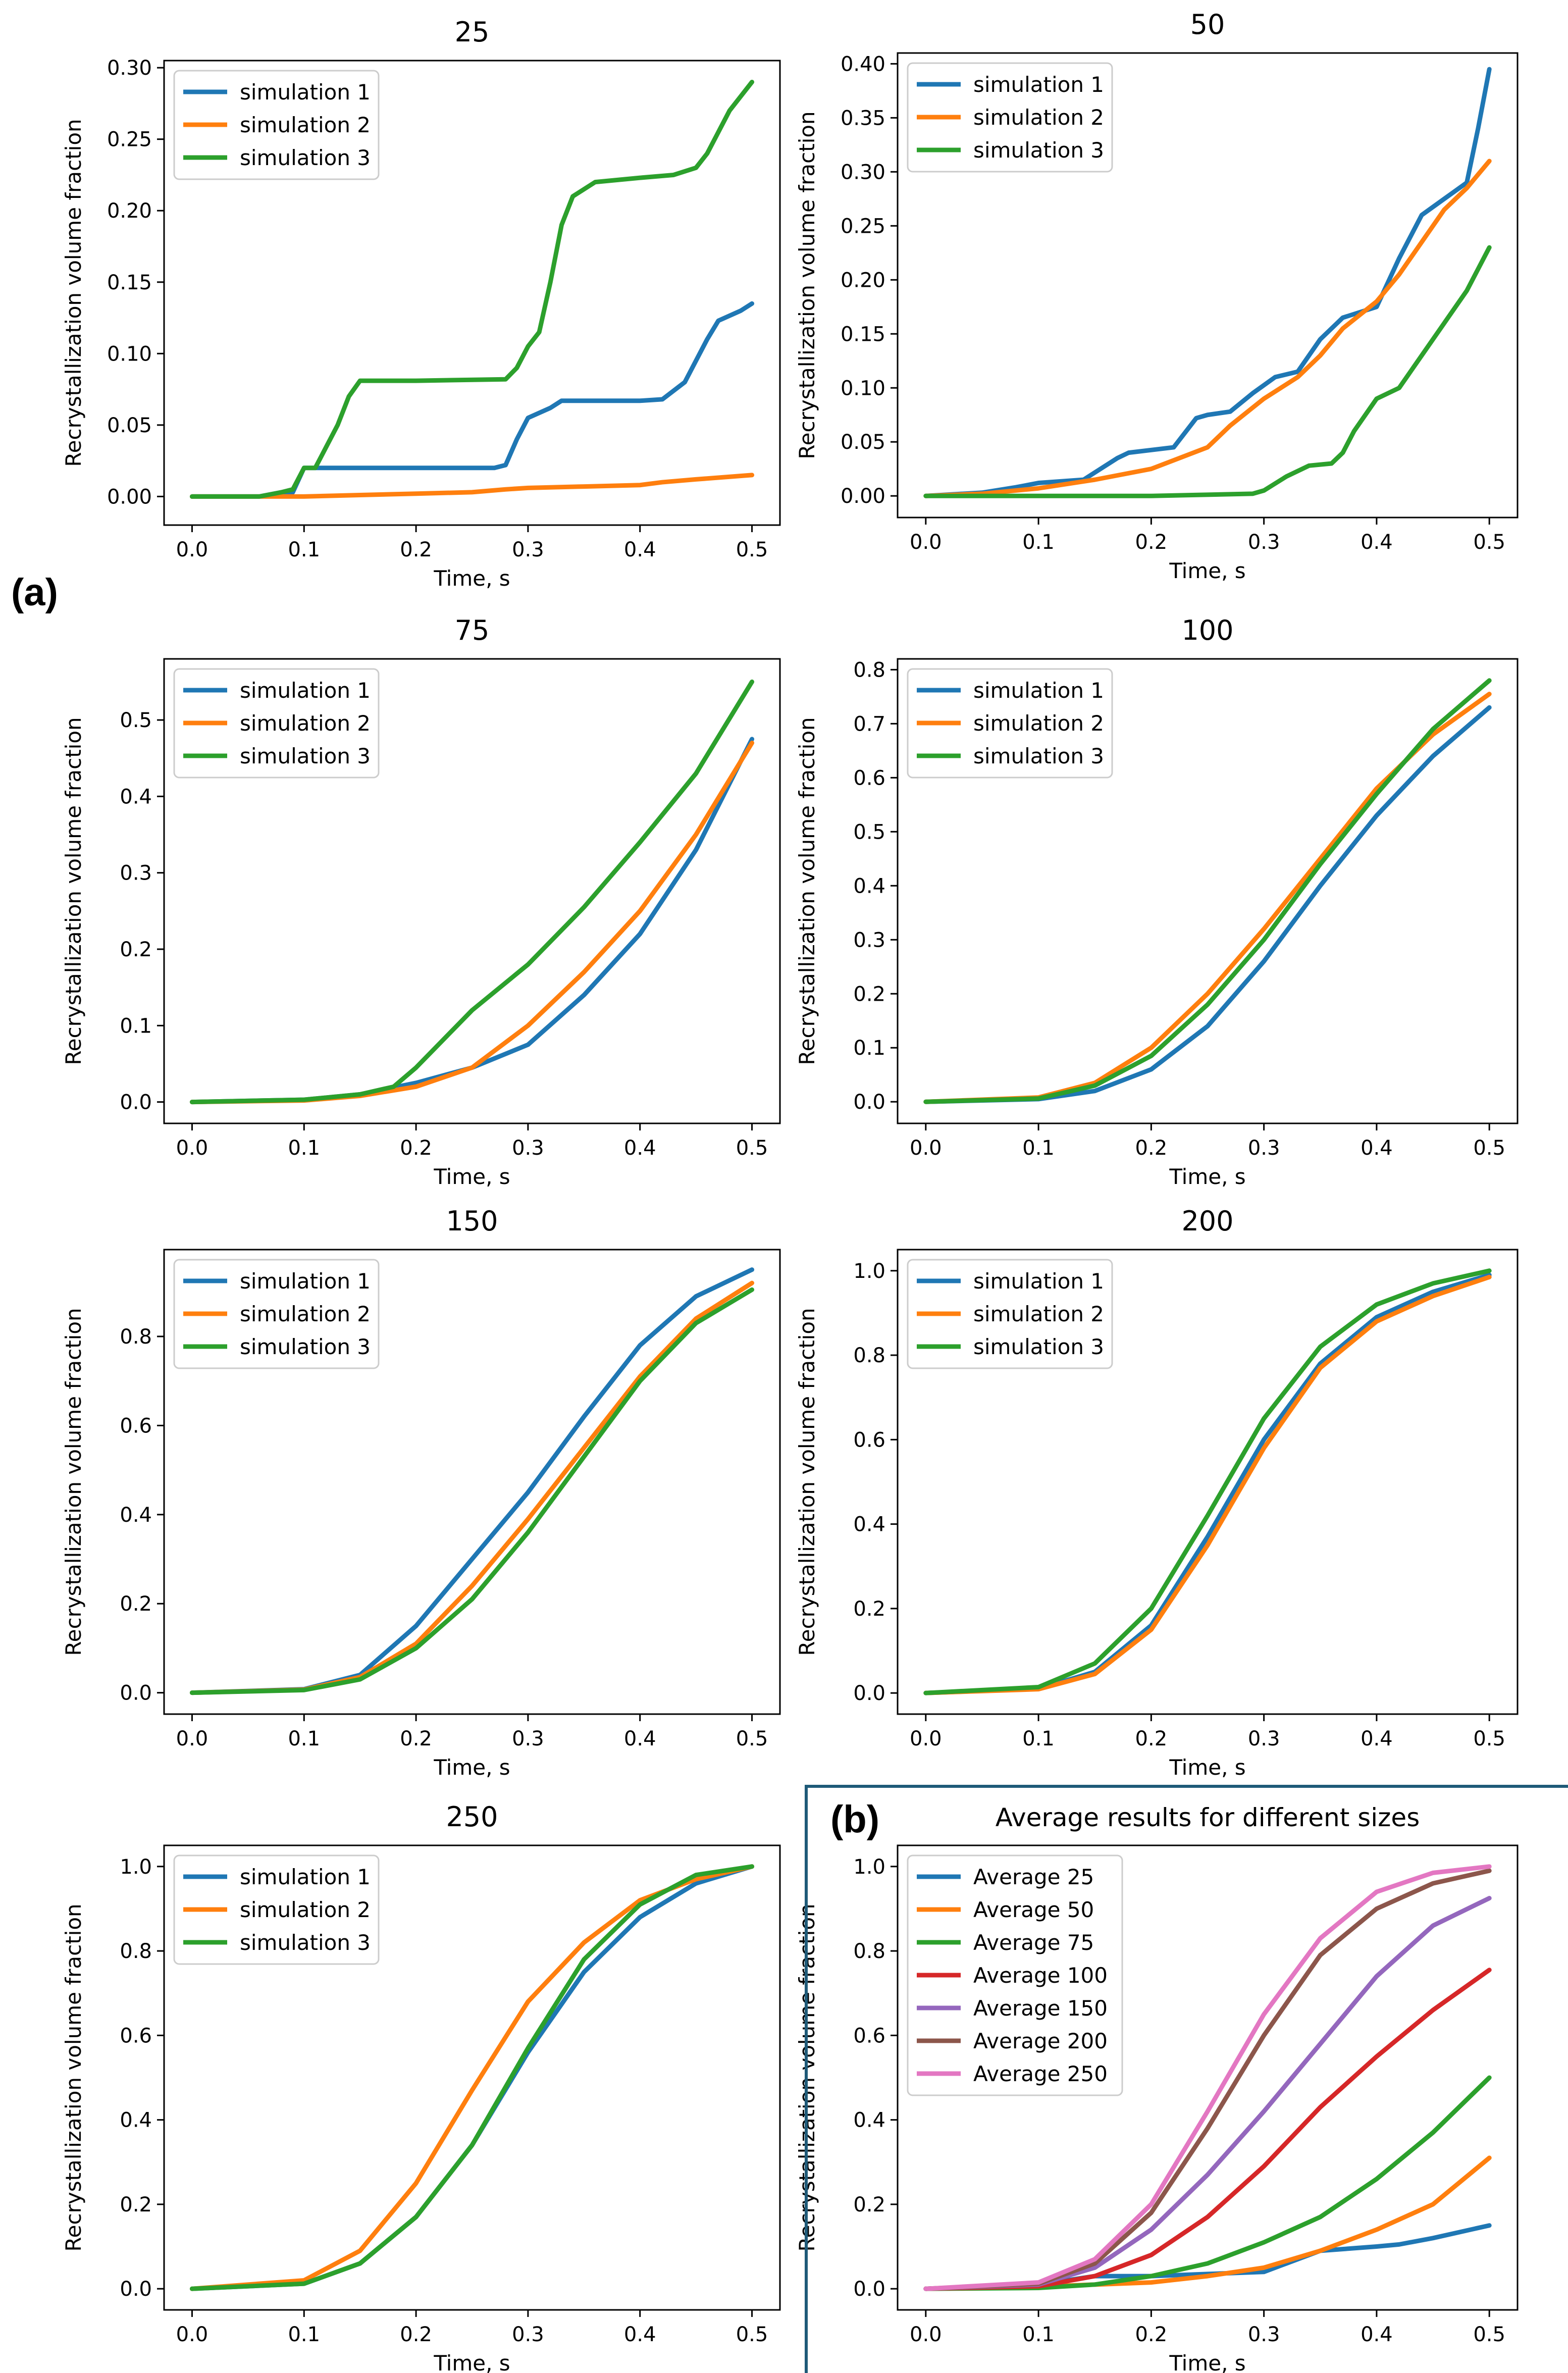  Describe the element at coordinates (1207, 630) in the screenshot. I see `chart-title: 100` at that location.